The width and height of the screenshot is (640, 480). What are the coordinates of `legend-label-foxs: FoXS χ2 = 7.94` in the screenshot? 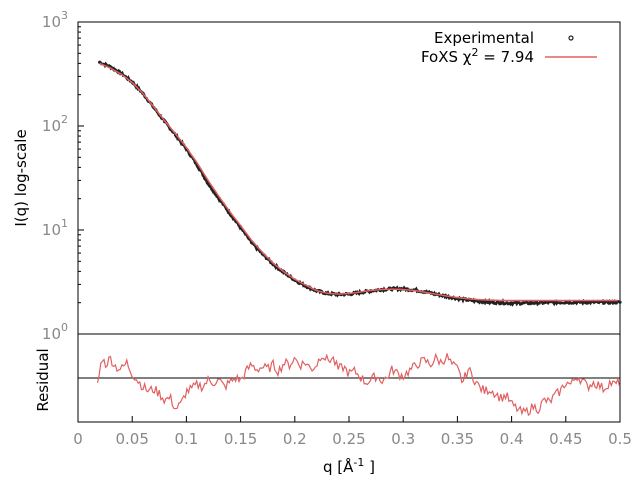 It's located at (477, 56).